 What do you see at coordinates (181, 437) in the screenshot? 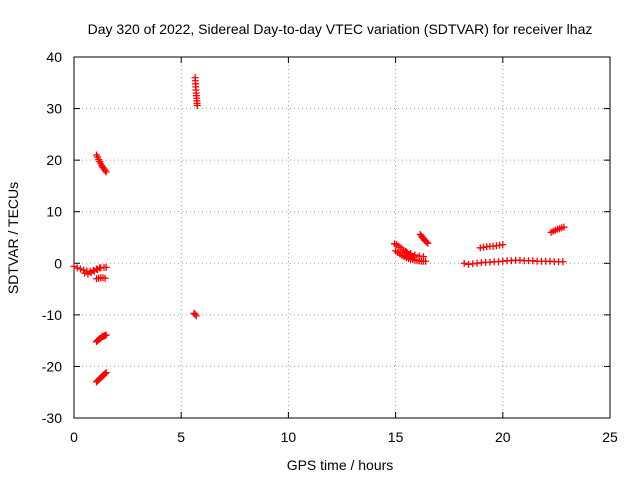
I see `x-tick-label: 5` at bounding box center [181, 437].